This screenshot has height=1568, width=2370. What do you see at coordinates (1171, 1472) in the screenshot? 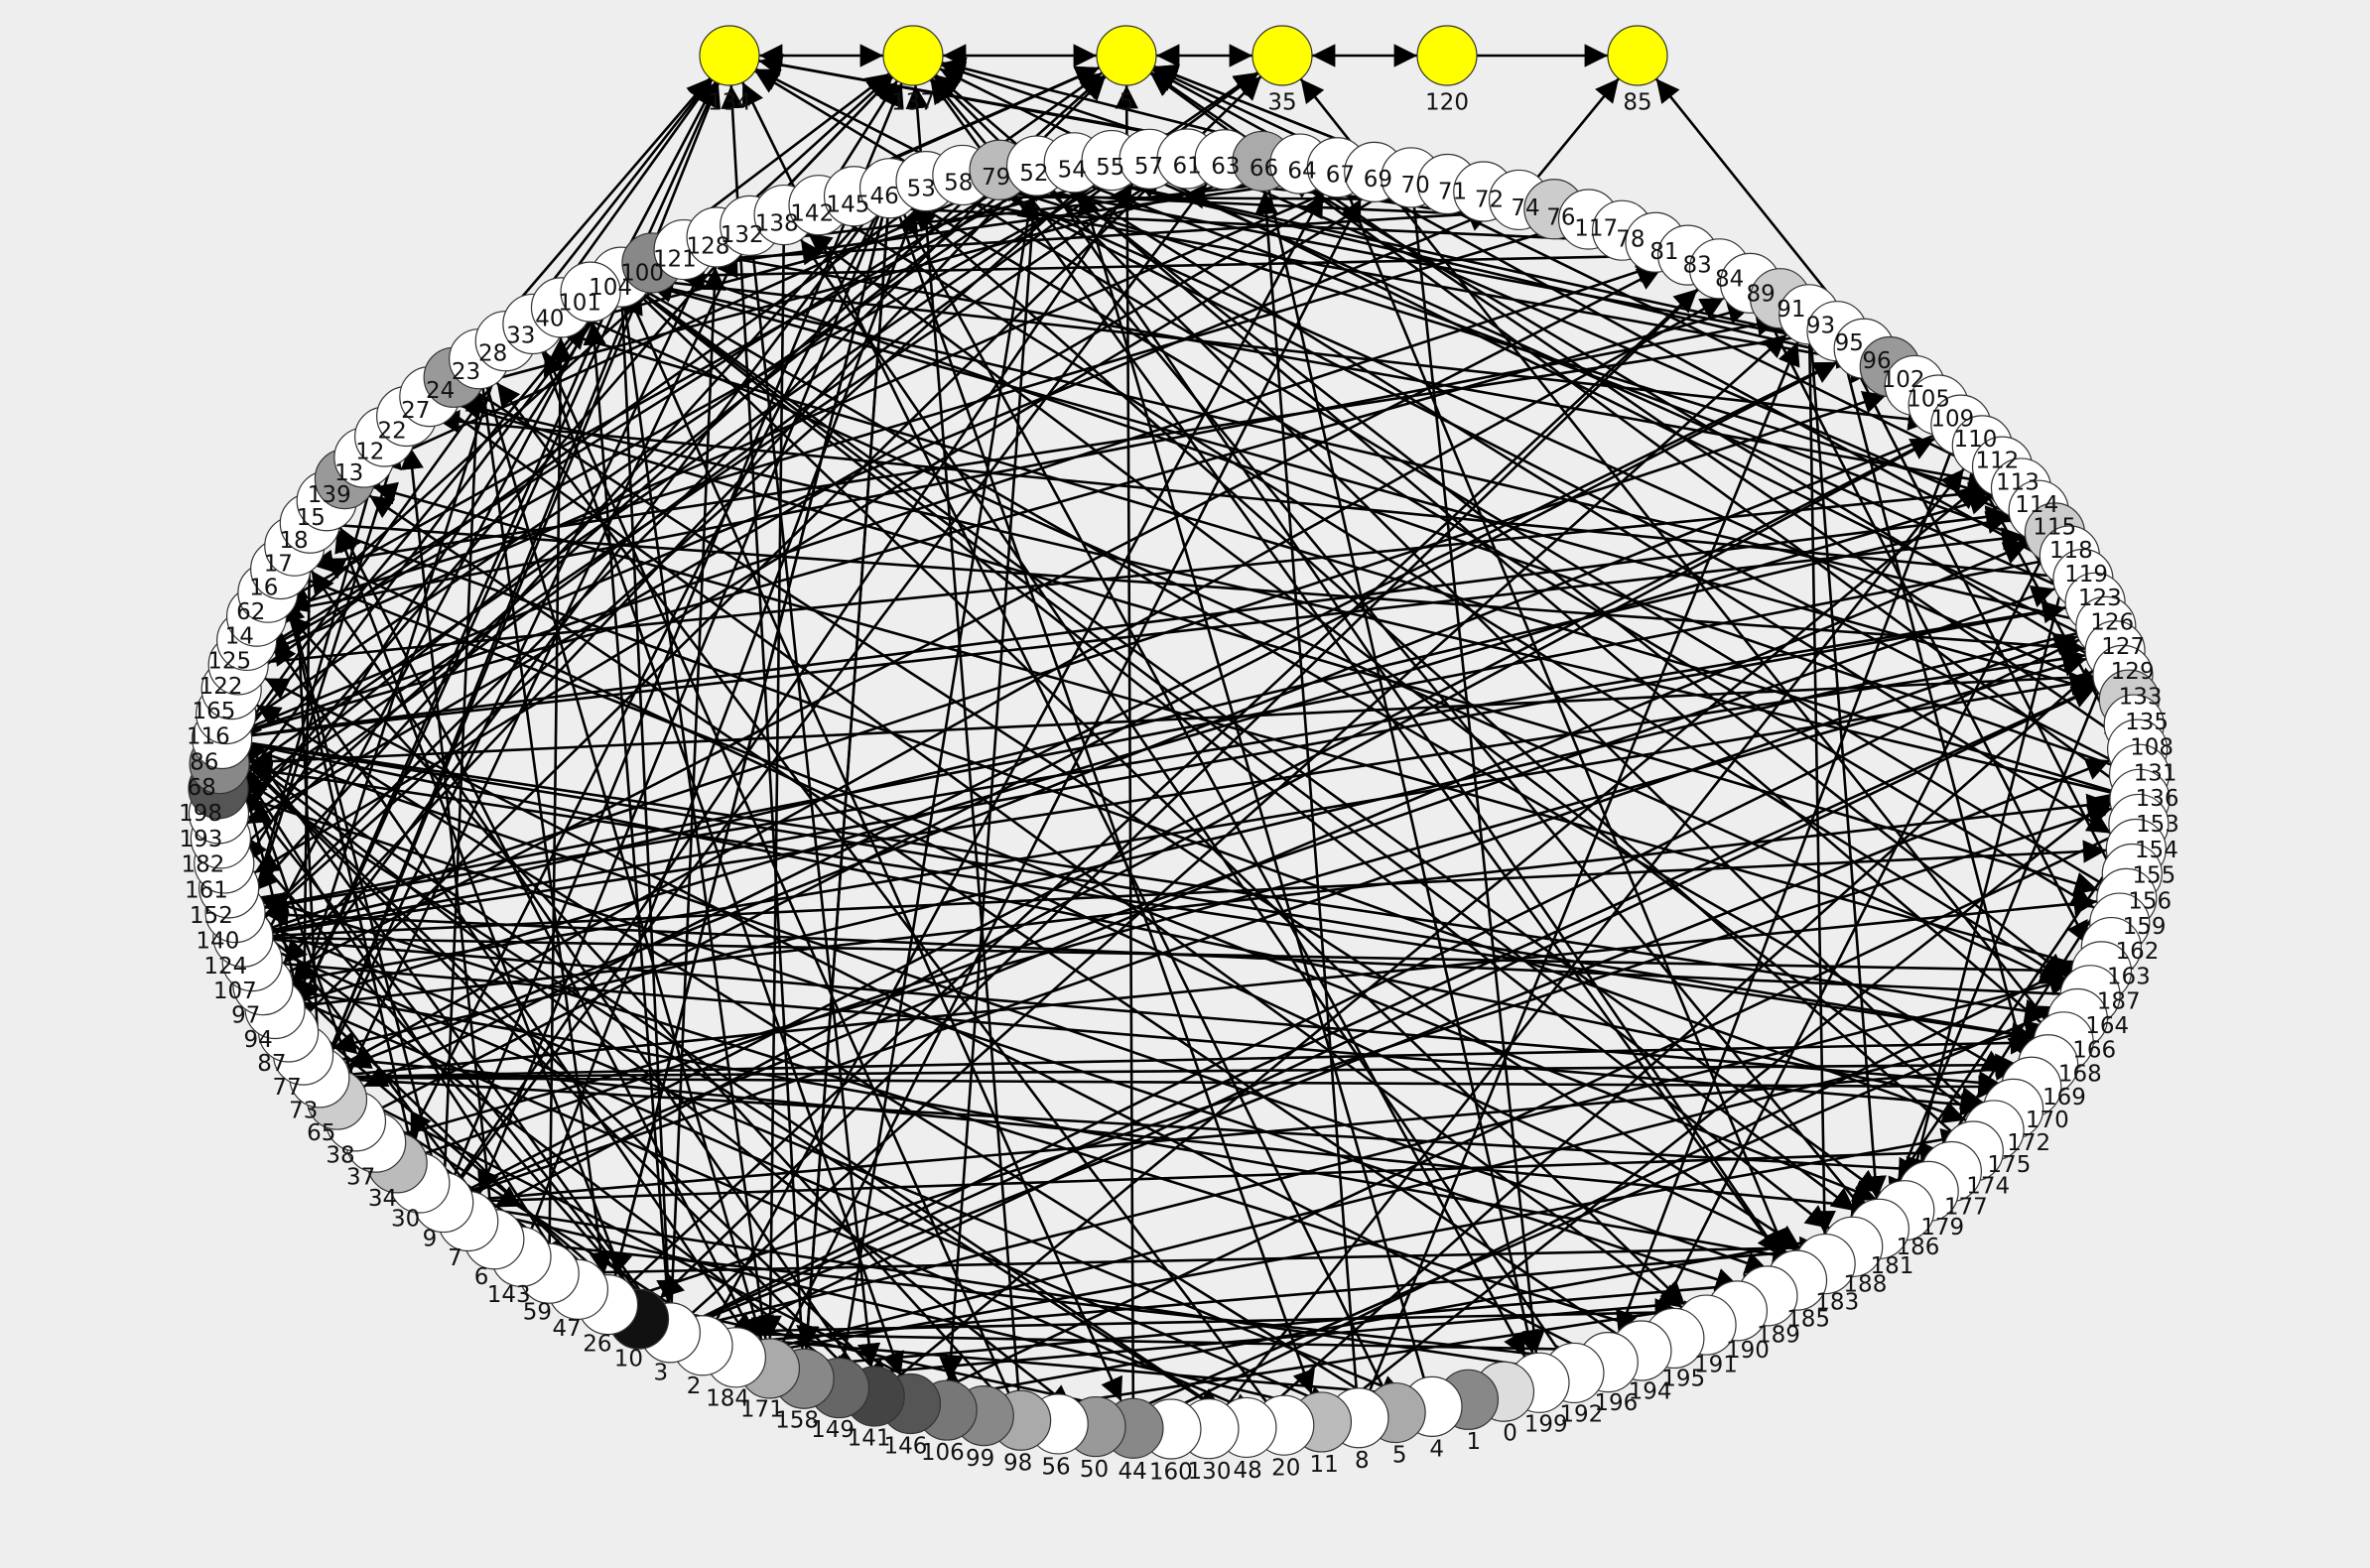
I see `node-label: 160` at bounding box center [1171, 1472].